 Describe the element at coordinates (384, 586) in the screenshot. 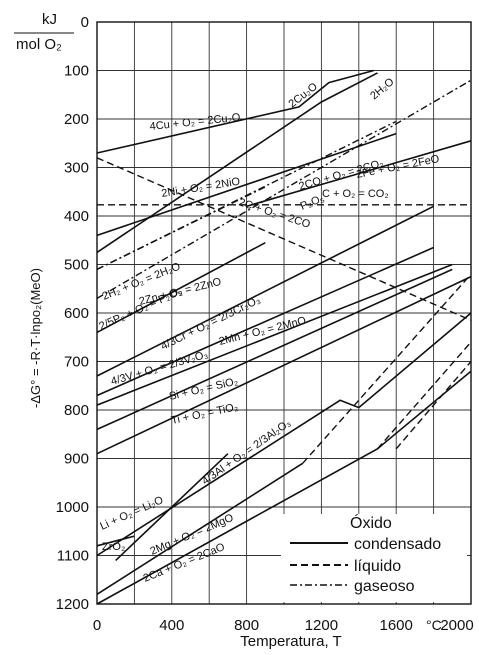

I see `legend-entry-gaseoso: gaseoso` at that location.